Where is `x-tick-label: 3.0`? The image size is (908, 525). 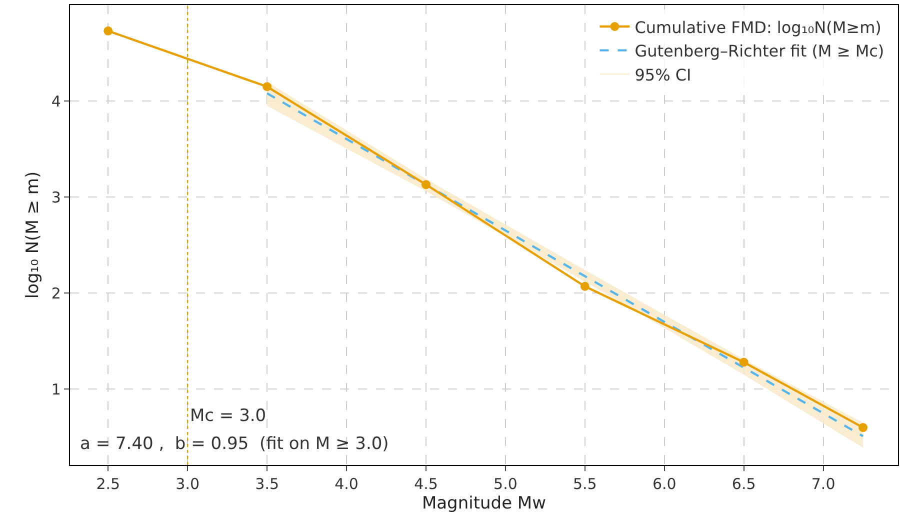
x-tick-label: 3.0 is located at coordinates (188, 484).